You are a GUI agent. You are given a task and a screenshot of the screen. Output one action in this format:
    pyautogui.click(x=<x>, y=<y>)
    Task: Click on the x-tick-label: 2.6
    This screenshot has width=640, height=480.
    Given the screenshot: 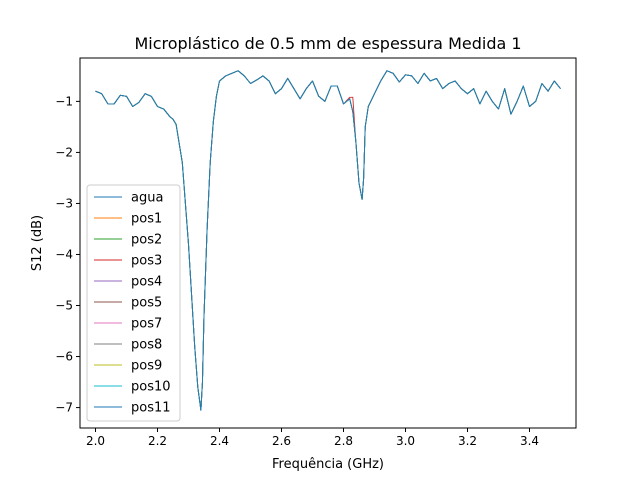 What is the action you would take?
    pyautogui.click(x=281, y=441)
    